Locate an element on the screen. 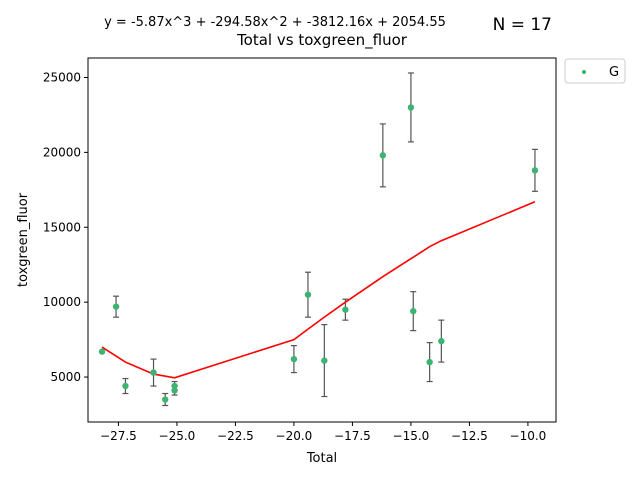 The height and width of the screenshot is (480, 640). x-tick-label: −10.0 is located at coordinates (528, 436).